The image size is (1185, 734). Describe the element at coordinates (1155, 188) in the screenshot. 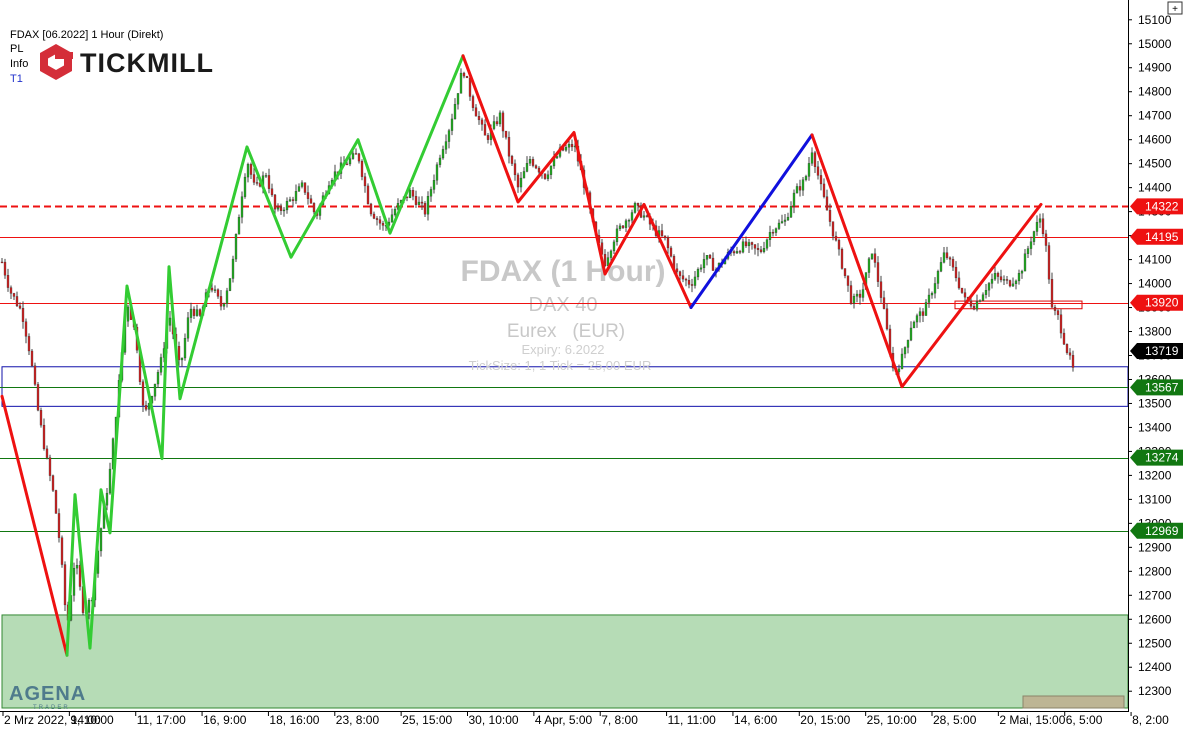

I see `y-tick-label: 14400` at that location.